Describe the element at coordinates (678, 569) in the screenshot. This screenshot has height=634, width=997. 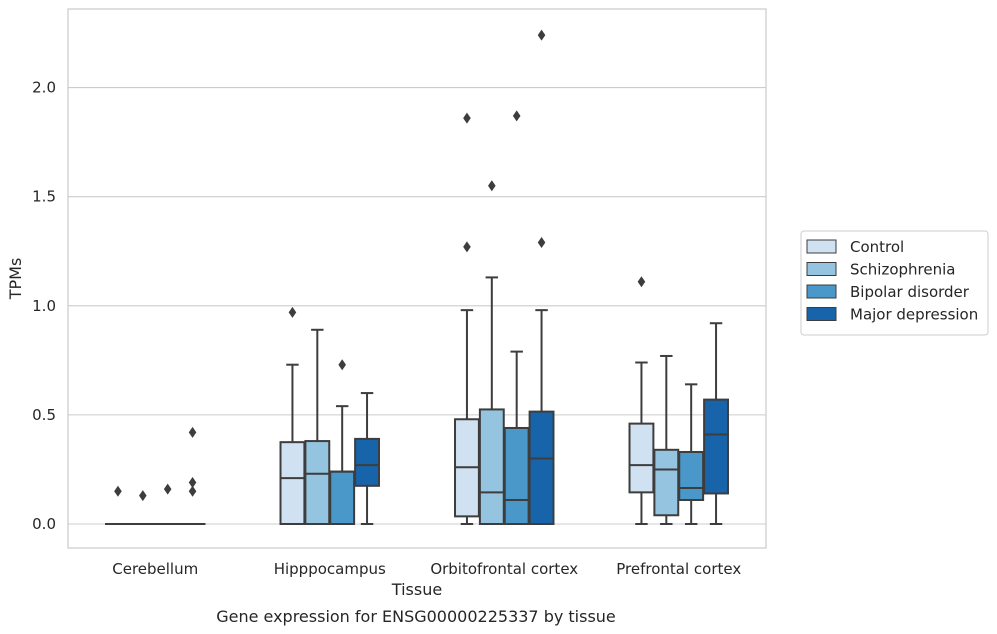
I see `x-tick-label: Prefrontal cortex` at that location.